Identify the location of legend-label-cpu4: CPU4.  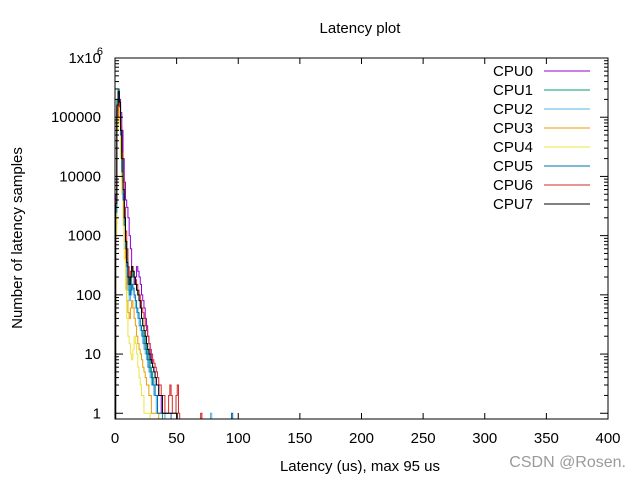
(513, 147).